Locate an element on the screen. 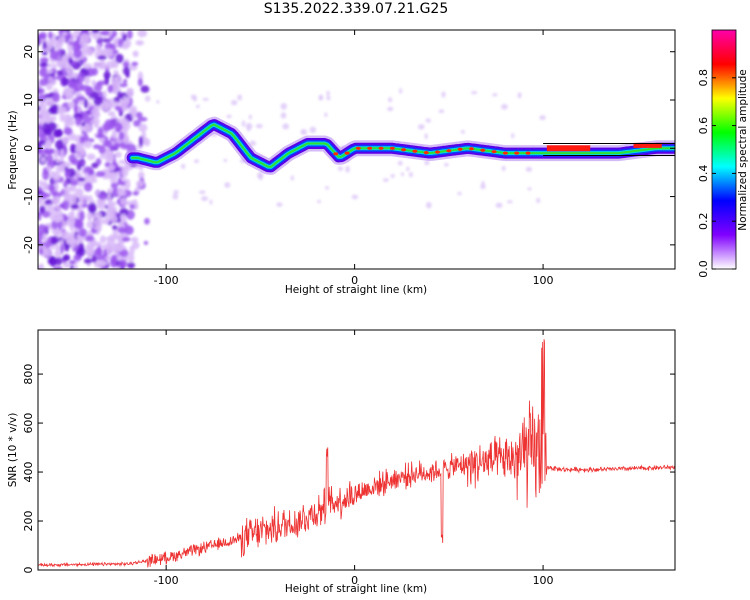  colorbar-tick: 0.2 is located at coordinates (703, 221).